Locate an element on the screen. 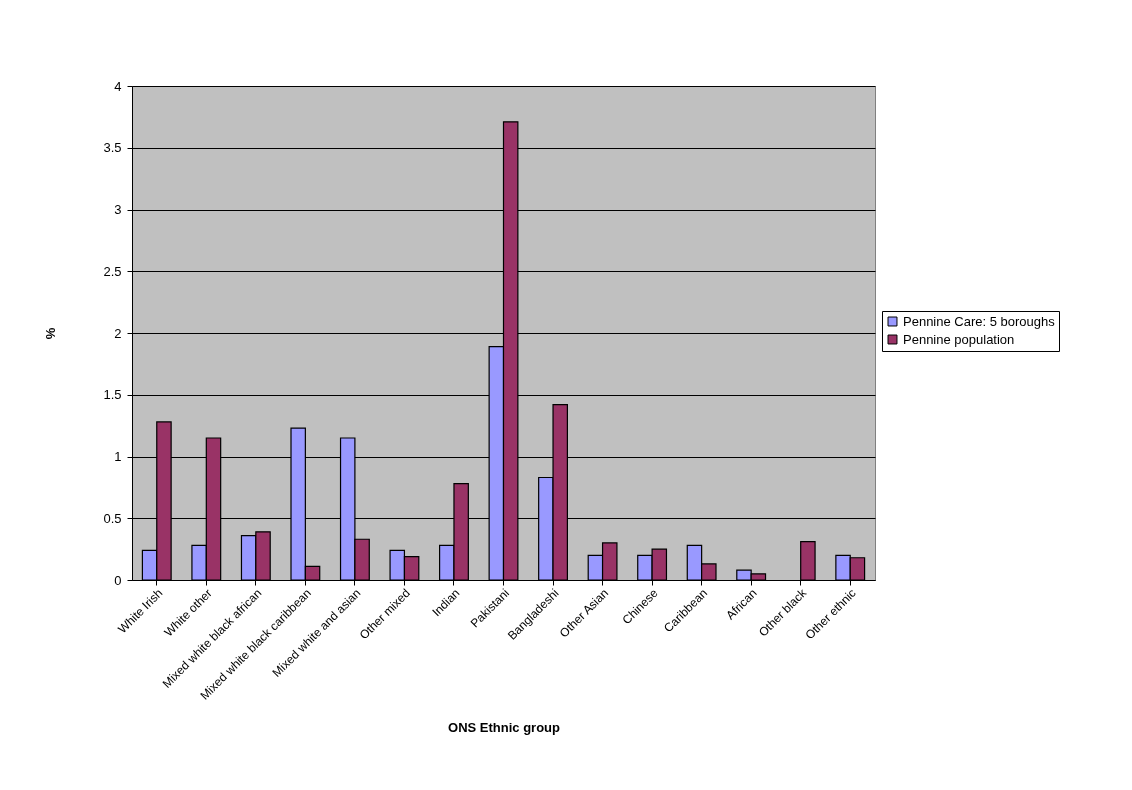  y-tick-label: 2 is located at coordinates (118, 333).